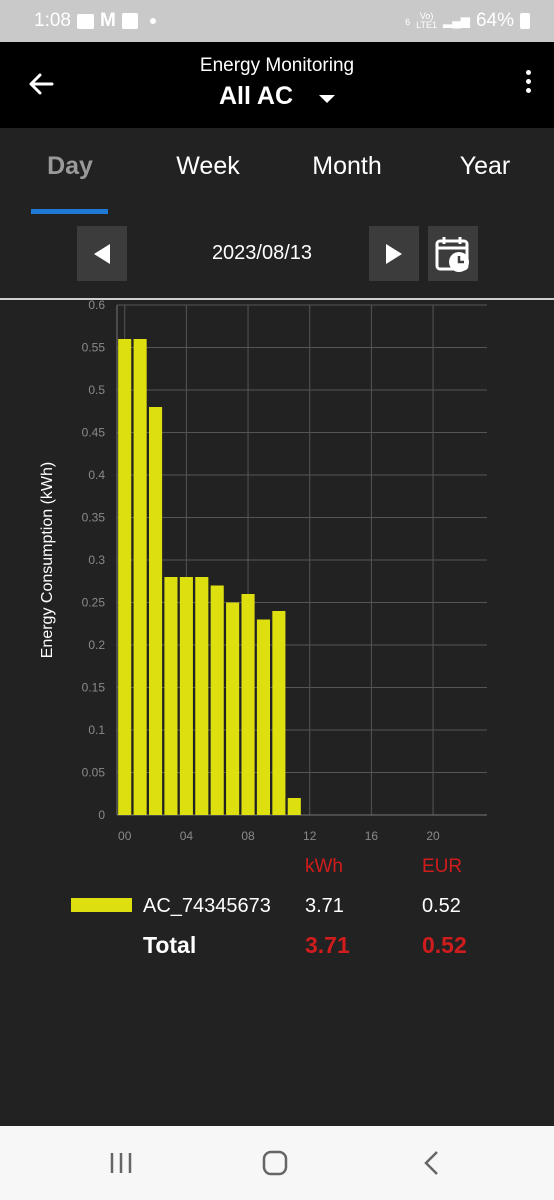 The height and width of the screenshot is (1200, 554). What do you see at coordinates (47, 560) in the screenshot?
I see `y-axis-label: Energy Consumption (kWh)` at bounding box center [47, 560].